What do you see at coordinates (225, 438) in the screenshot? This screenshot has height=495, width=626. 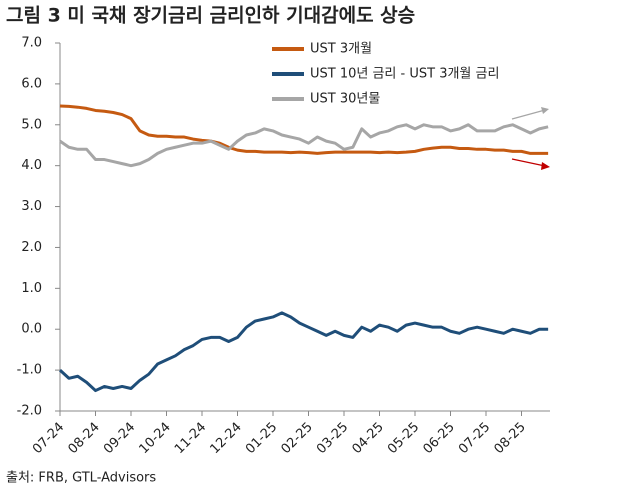 I see `x-tick-label: 12-24` at bounding box center [225, 438].